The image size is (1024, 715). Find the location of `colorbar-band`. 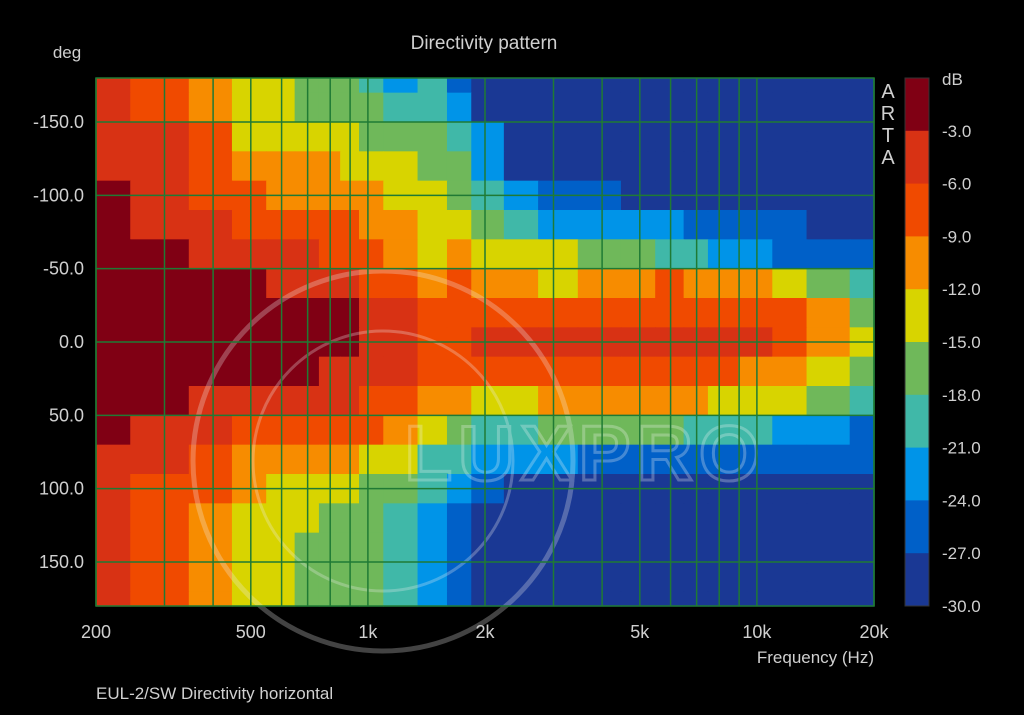

colorbar-band is located at coordinates (917, 527).